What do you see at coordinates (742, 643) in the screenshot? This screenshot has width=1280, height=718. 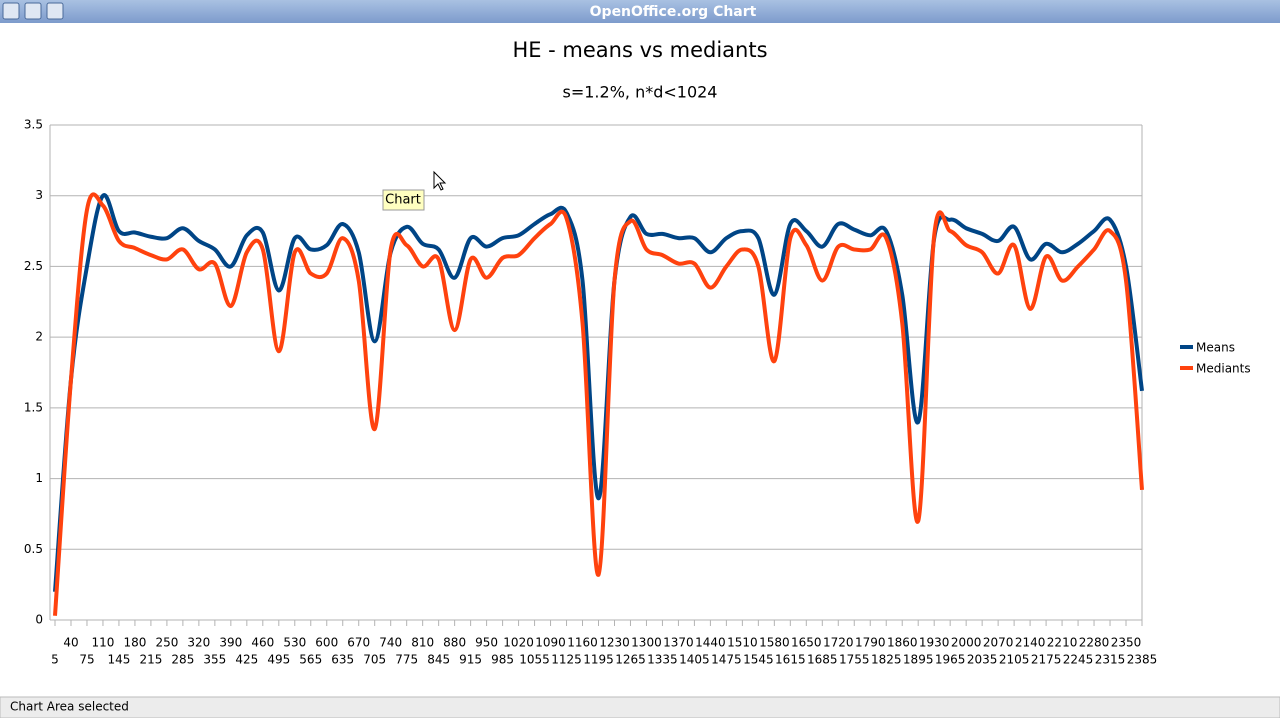 I see `x-tick-label: 1510` at bounding box center [742, 643].